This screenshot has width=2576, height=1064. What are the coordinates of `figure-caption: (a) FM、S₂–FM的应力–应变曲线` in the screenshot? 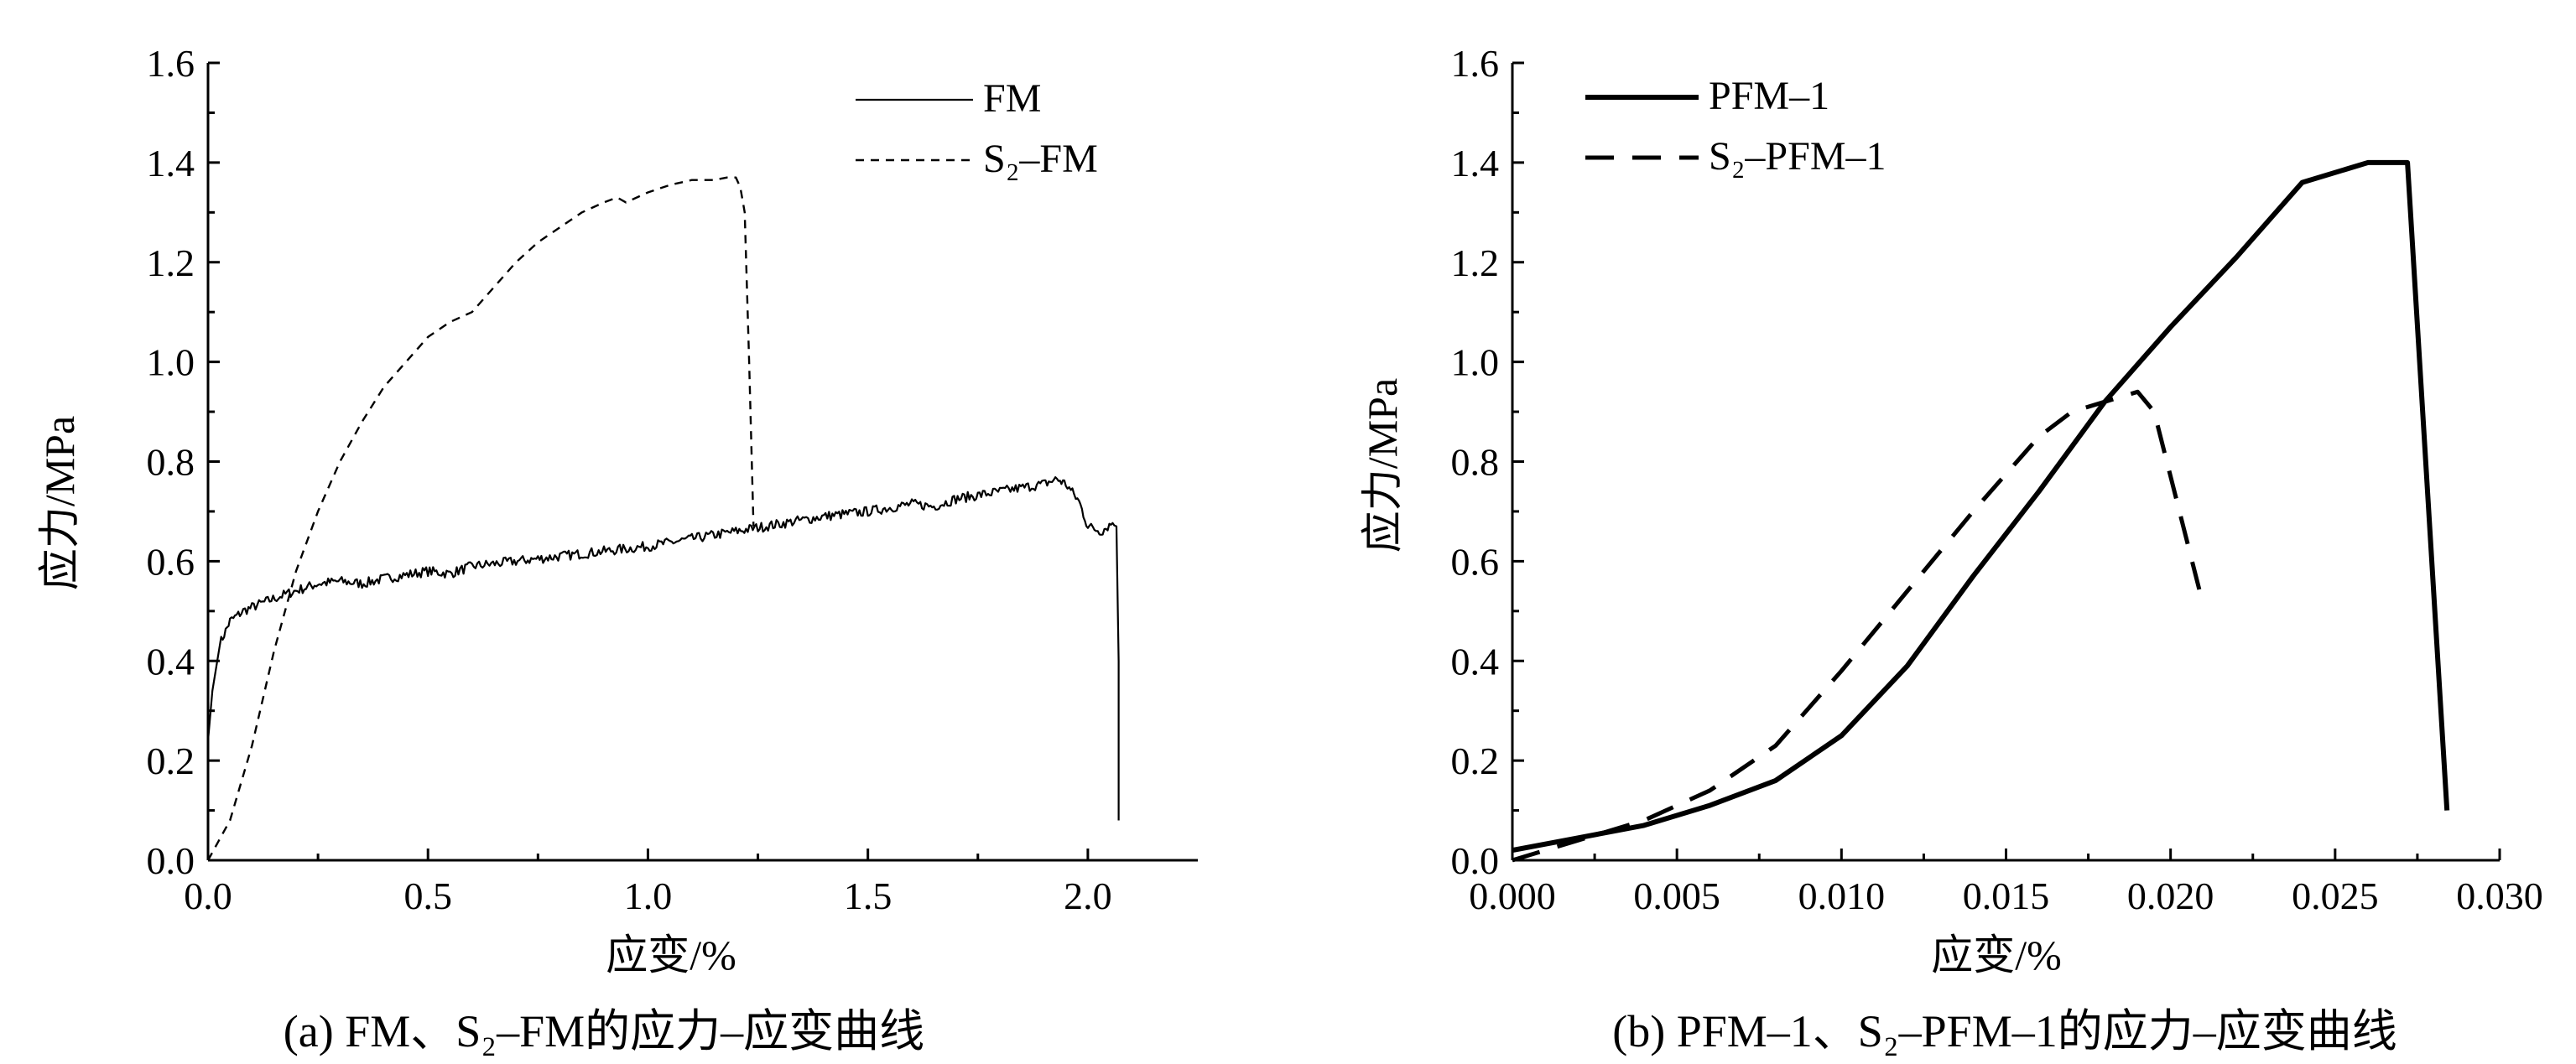 It's located at (604, 1031).